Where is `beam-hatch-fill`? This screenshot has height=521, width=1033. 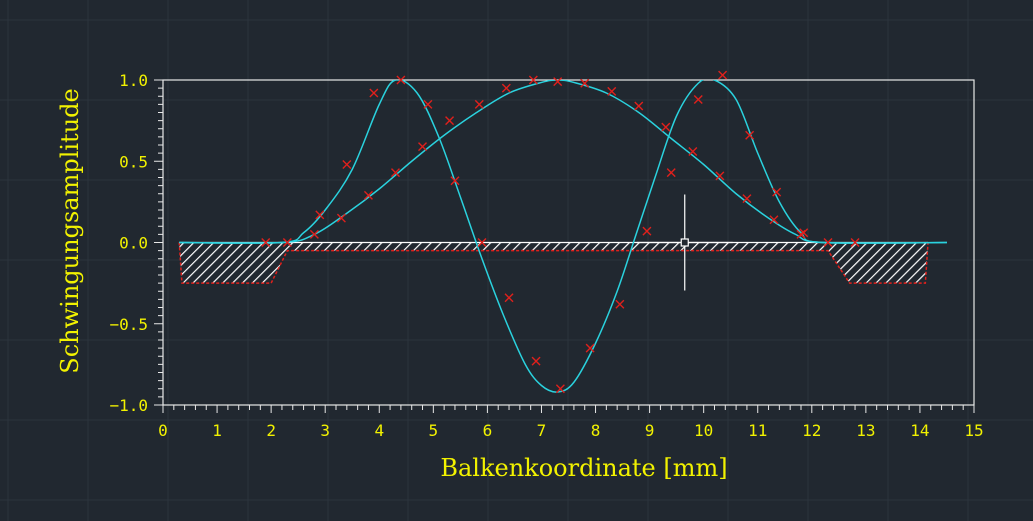 beam-hatch-fill is located at coordinates (554, 263).